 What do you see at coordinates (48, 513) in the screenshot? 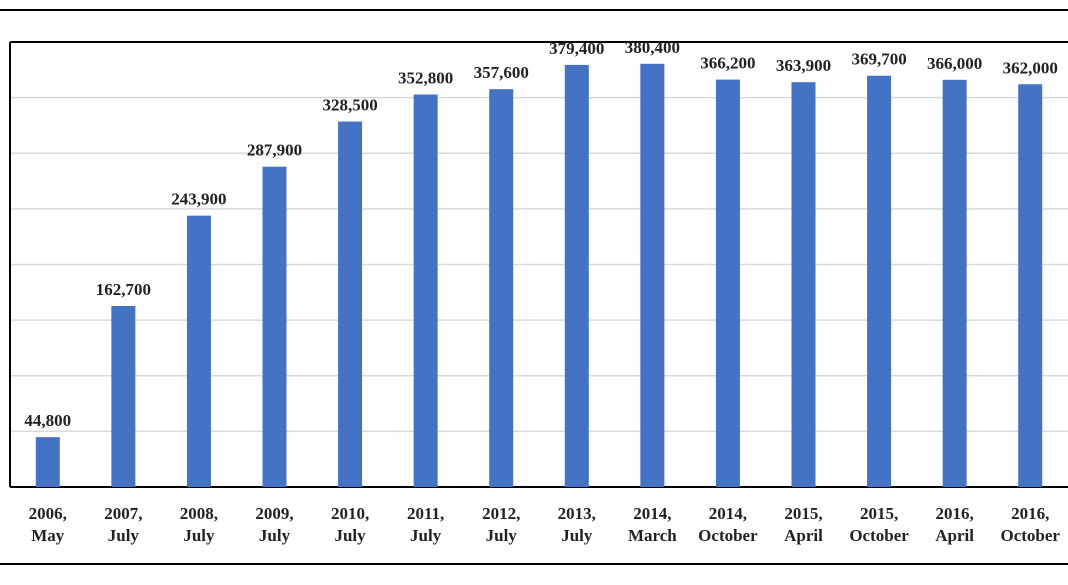
I see `x-tick-label-year: 2006,` at bounding box center [48, 513].